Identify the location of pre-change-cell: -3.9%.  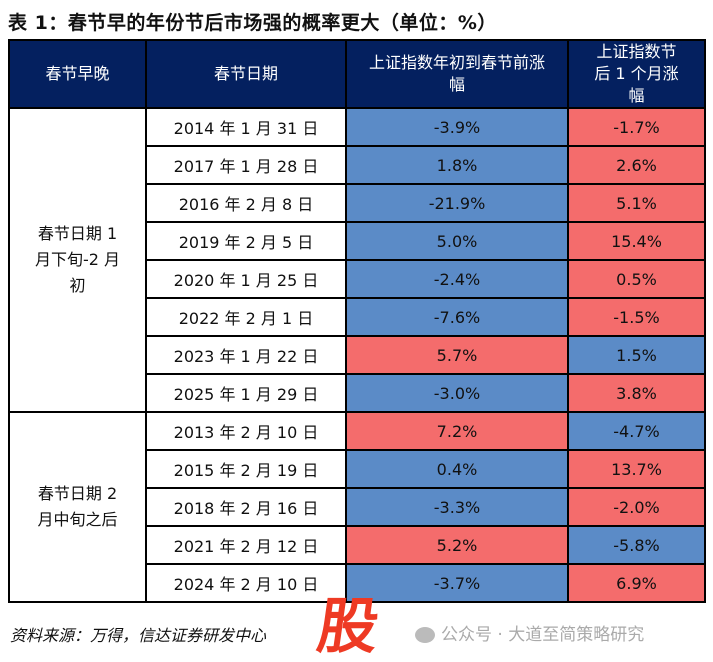
(457, 127).